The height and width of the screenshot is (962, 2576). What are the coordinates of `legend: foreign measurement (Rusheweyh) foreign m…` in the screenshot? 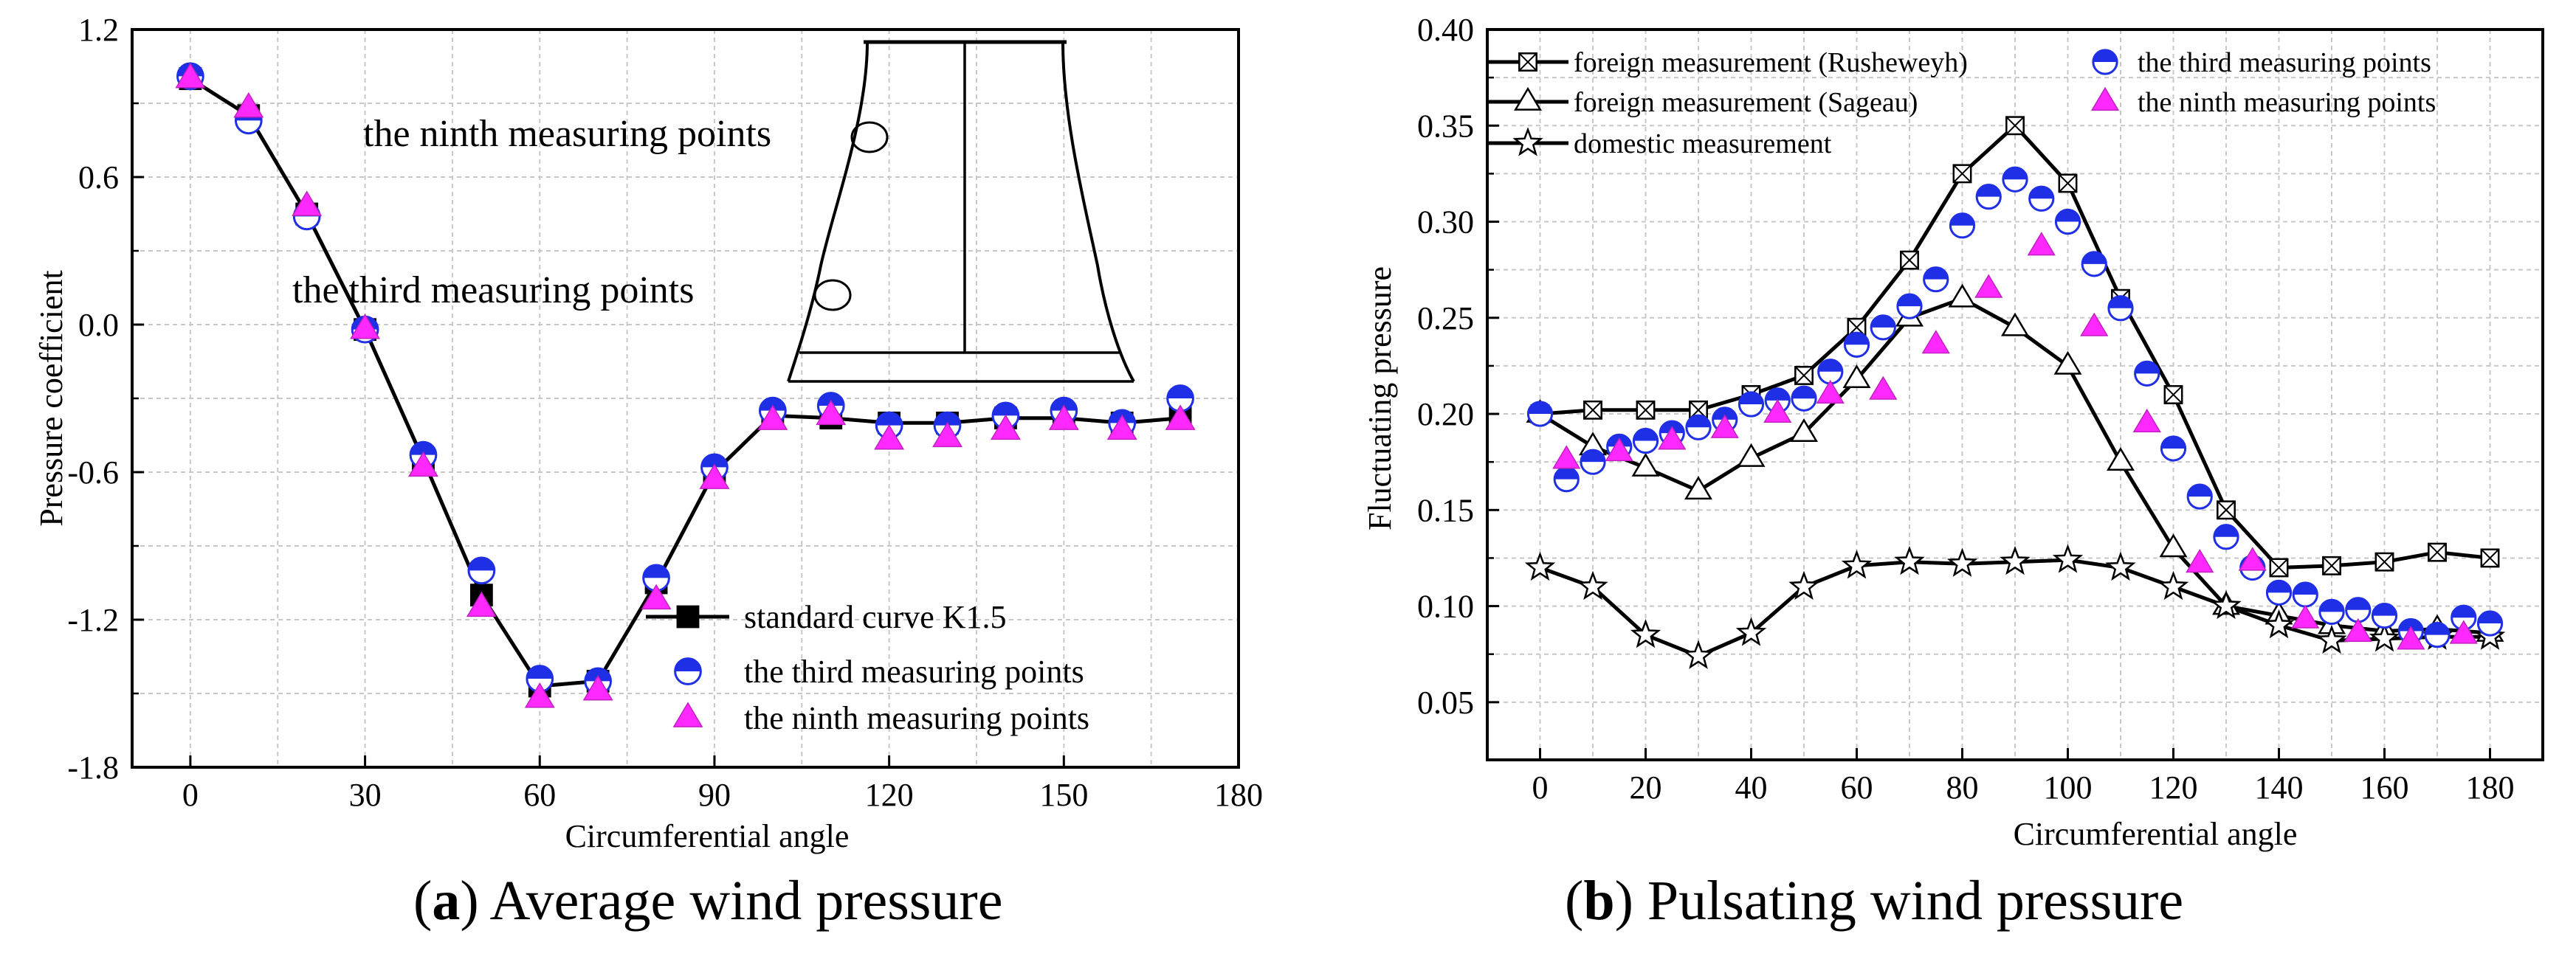 It's located at (1962, 103).